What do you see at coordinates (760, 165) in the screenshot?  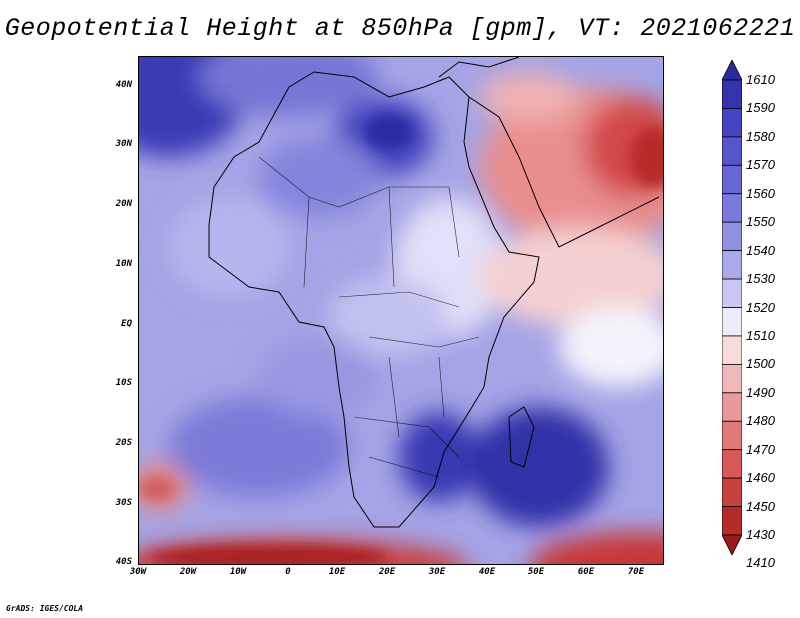 I see `colorbar-label: 1570` at bounding box center [760, 165].